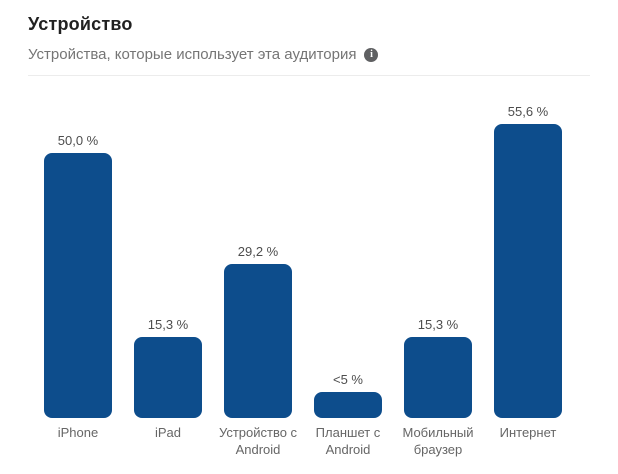  Describe the element at coordinates (528, 111) in the screenshot. I see `bar-value-label: 55,6 %` at that location.